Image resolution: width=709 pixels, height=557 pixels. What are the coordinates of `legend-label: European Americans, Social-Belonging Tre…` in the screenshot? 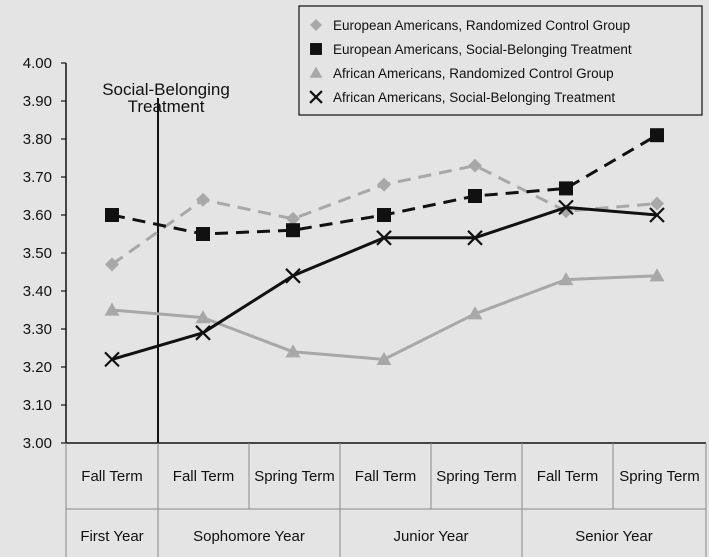 It's located at (482, 49).